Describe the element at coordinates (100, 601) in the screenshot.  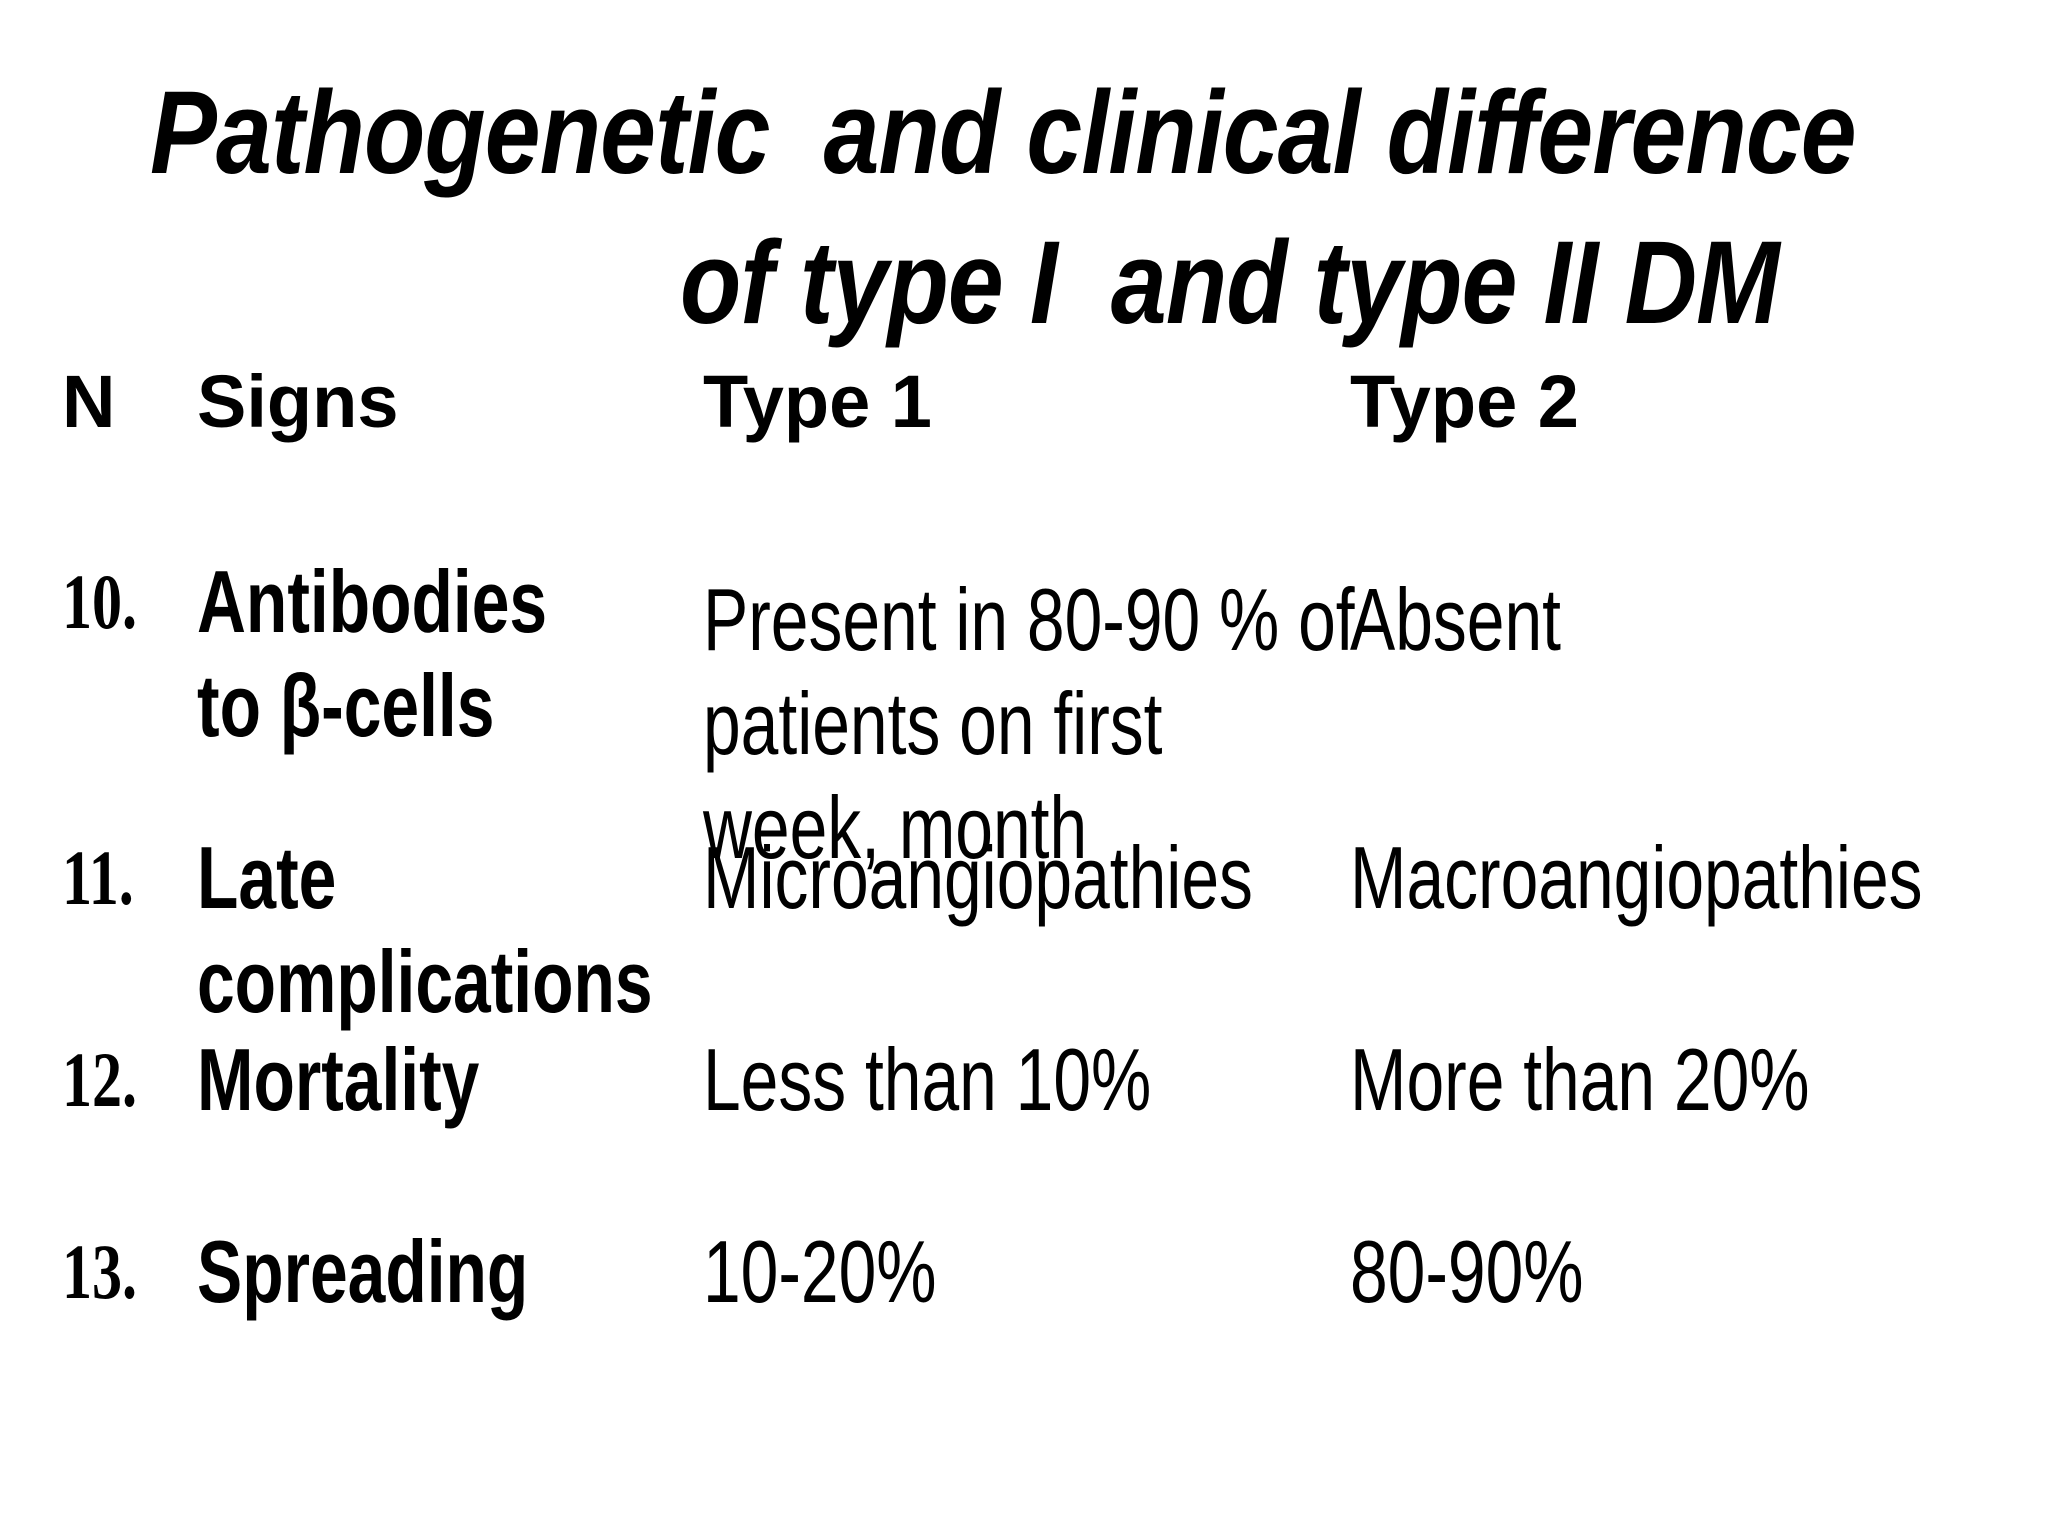
I see `row-number: 10.` at that location.